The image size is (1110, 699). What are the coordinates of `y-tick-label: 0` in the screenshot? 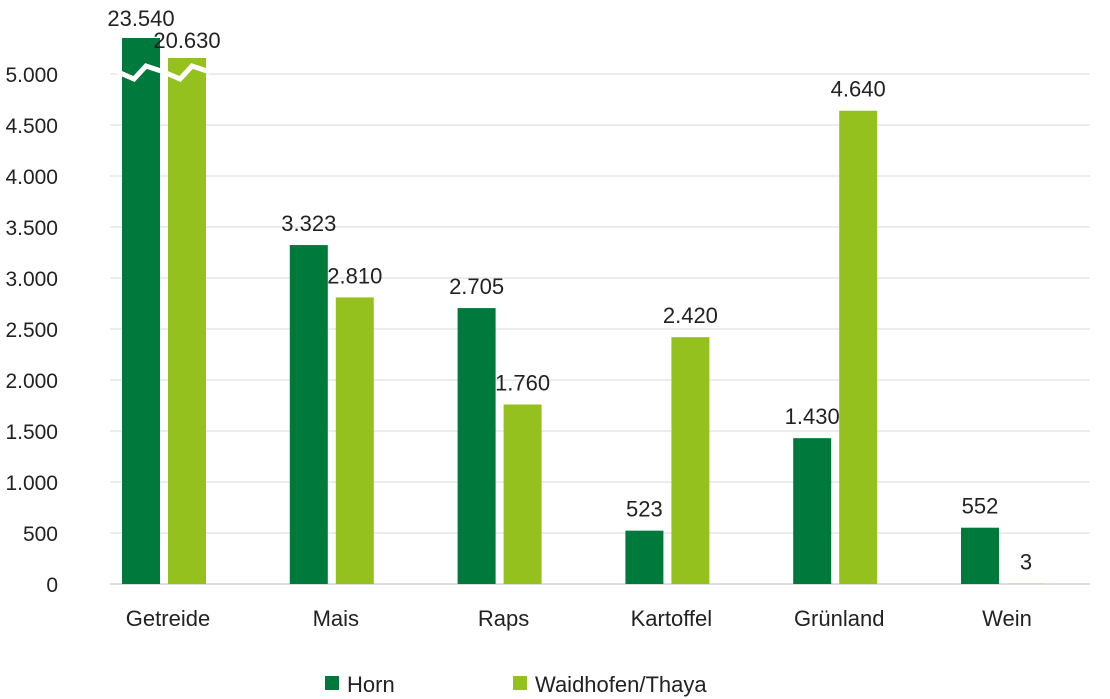 It's located at (52, 585).